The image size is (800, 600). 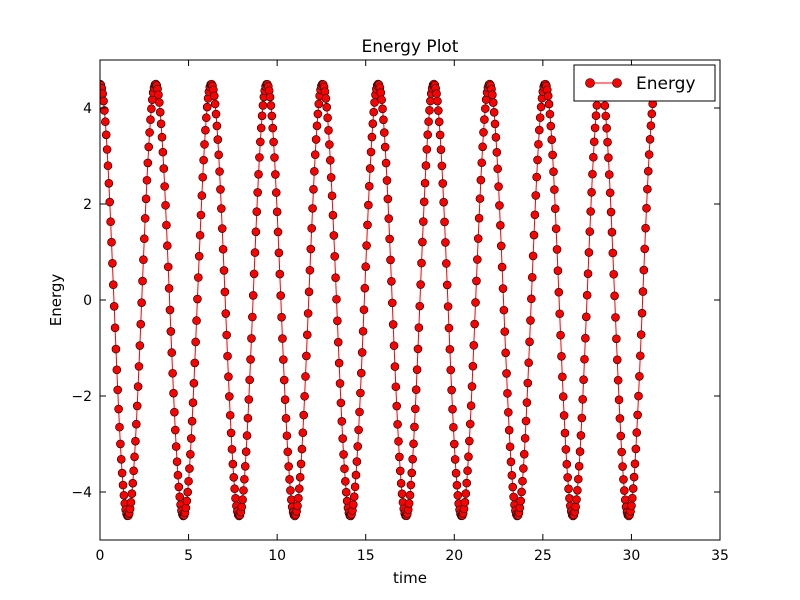 What do you see at coordinates (590, 83) in the screenshot?
I see `legend-marker` at bounding box center [590, 83].